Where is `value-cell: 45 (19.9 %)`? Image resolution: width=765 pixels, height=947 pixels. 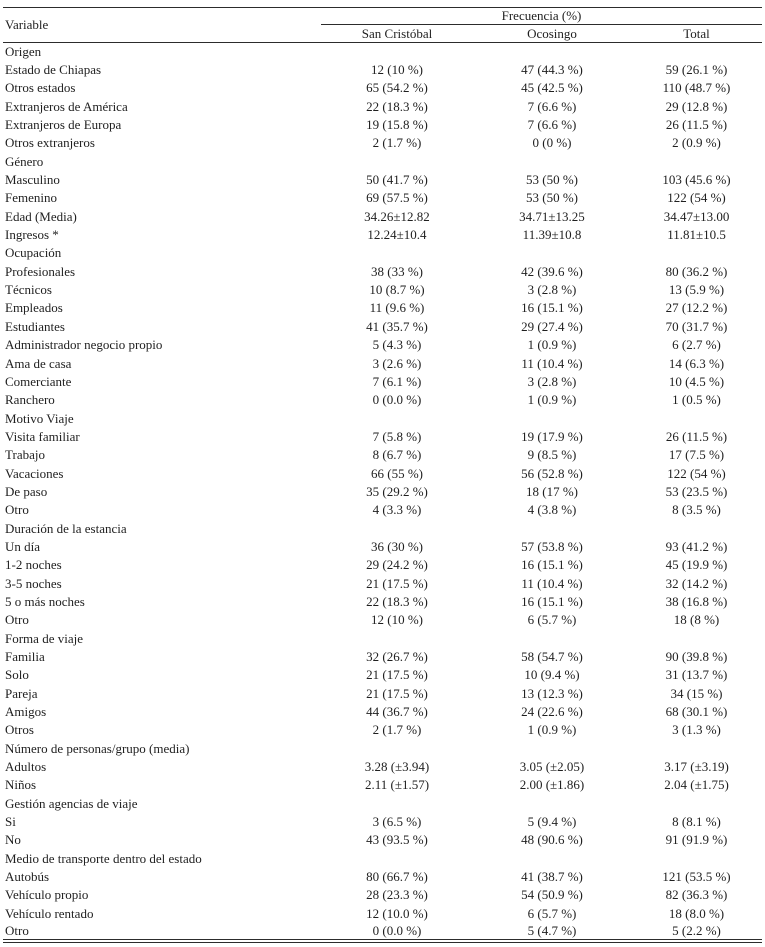
value-cell: 45 (19.9 %) is located at coordinates (696, 565).